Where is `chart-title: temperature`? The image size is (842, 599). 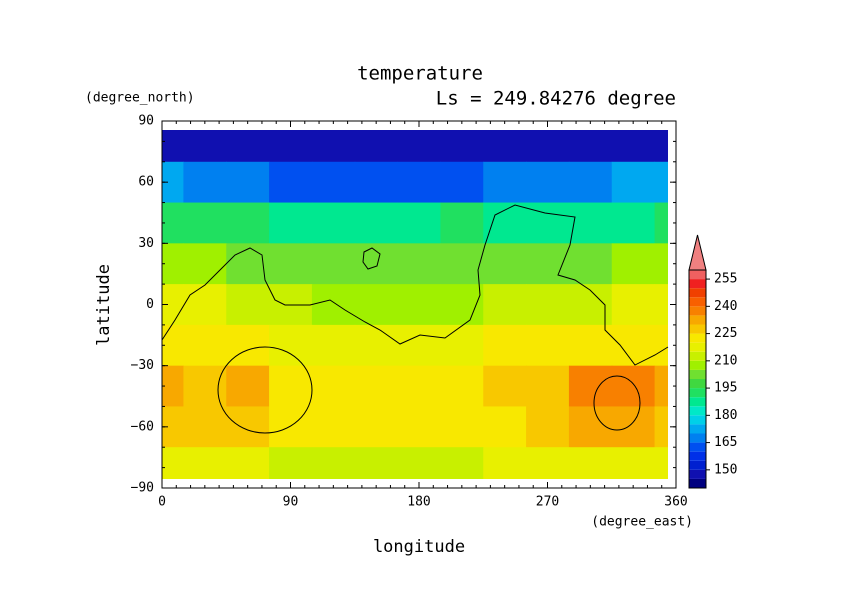 chart-title: temperature is located at coordinates (420, 74).